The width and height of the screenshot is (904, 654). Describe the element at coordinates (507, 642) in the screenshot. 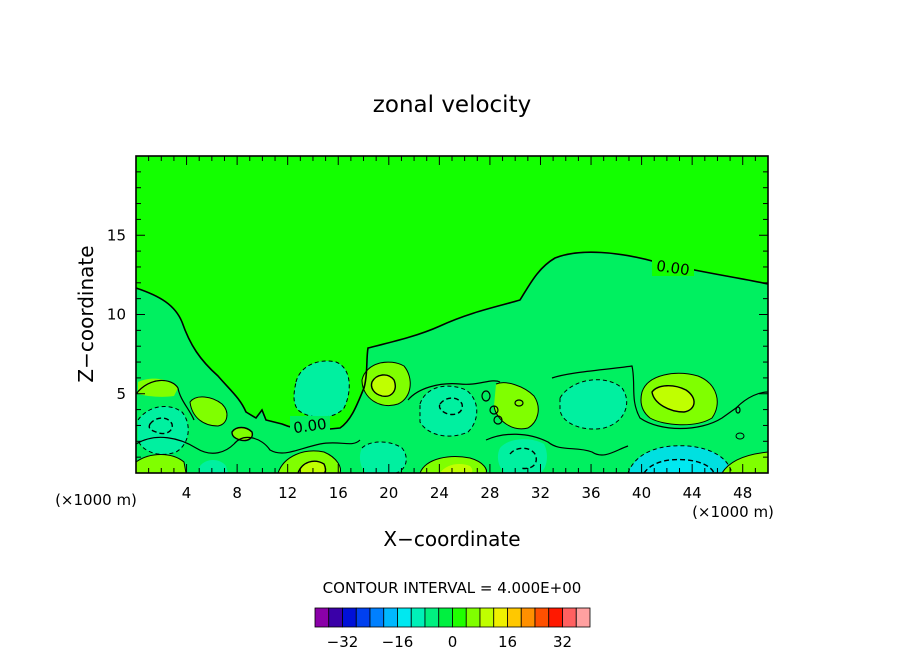

I see `colorbar-tick-label: 16` at that location.